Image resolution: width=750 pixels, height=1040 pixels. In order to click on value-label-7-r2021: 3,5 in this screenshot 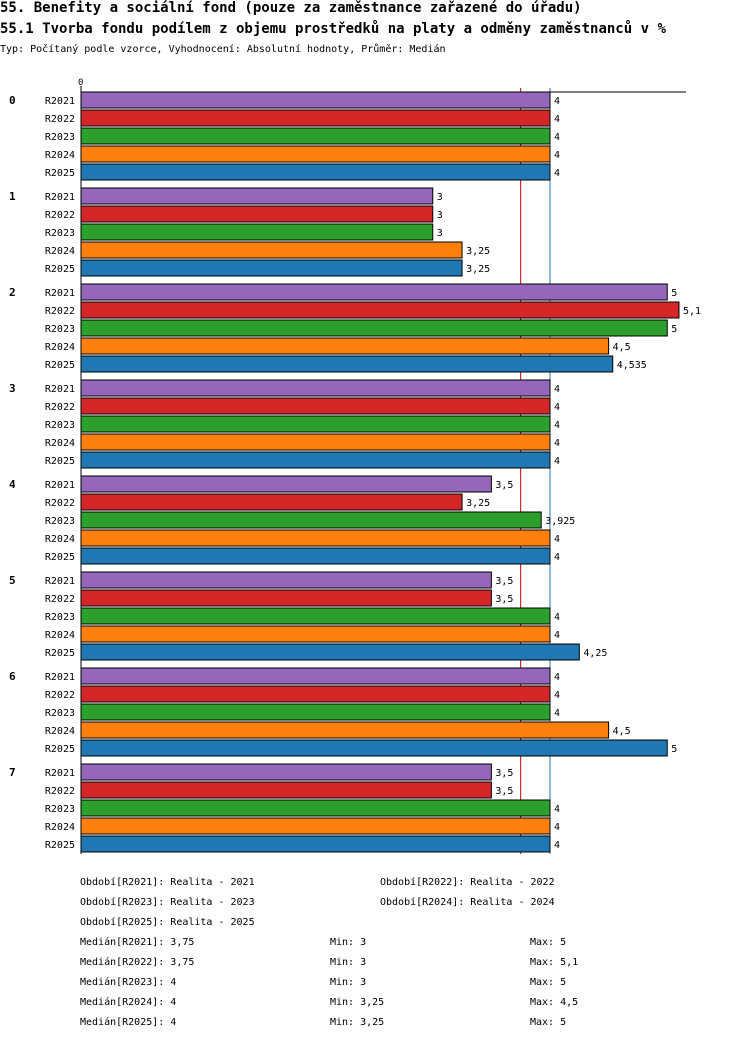, I will do `click(504, 773)`.